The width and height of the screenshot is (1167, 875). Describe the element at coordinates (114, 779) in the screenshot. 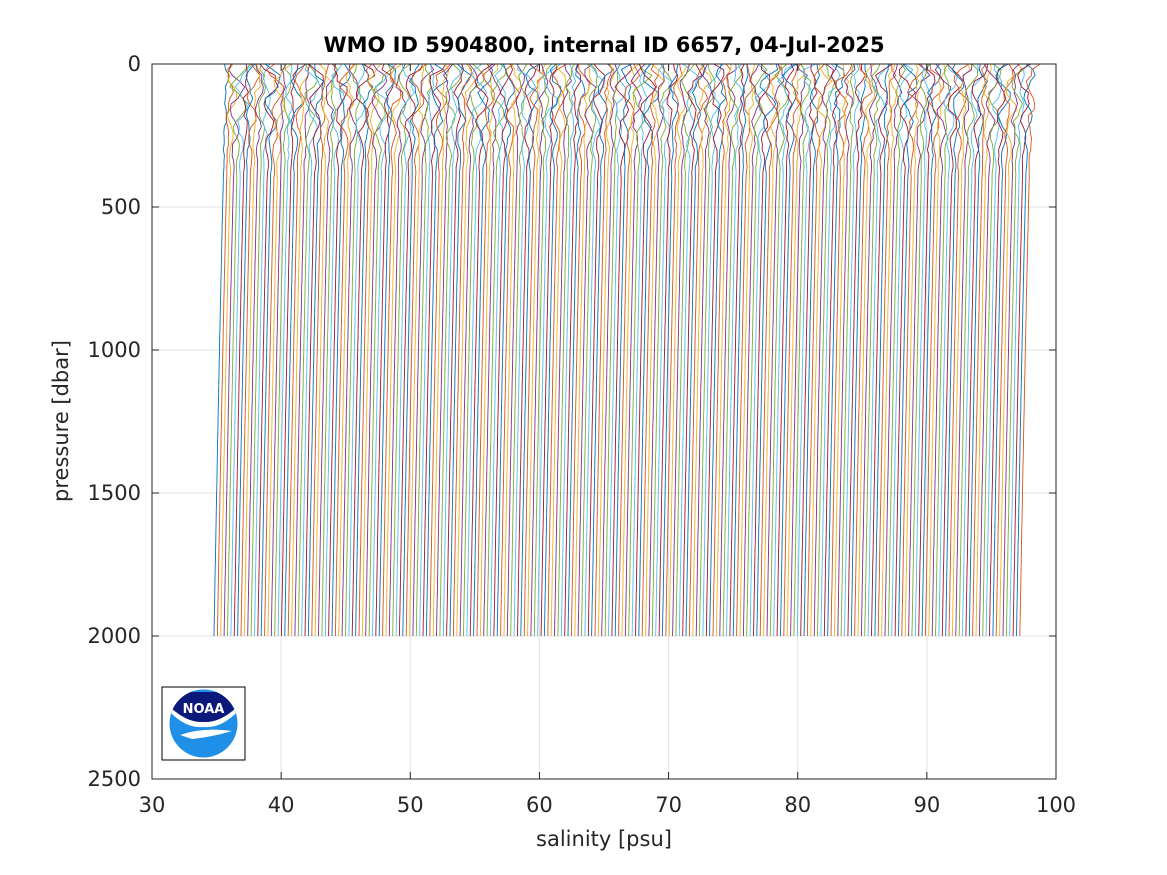

I see `y-tick-label: 2500` at that location.